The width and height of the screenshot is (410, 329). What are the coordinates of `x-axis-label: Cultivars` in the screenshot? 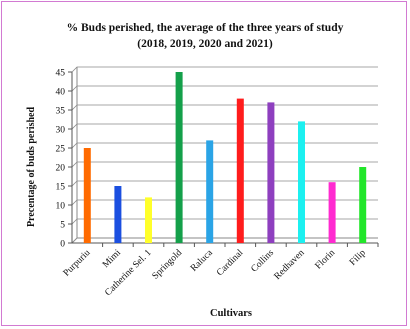 It's located at (231, 313).